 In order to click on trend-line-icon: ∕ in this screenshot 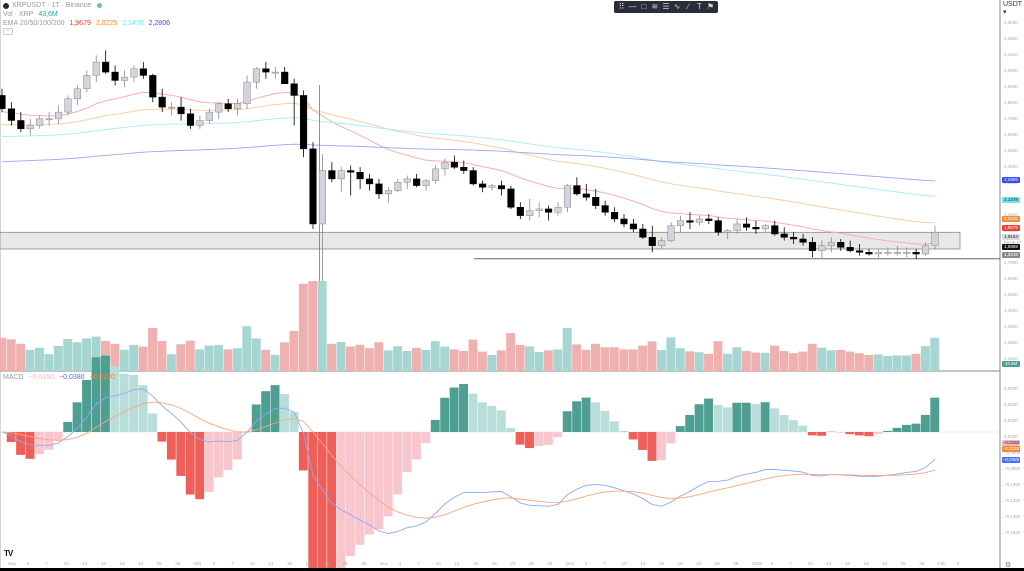, I will do `click(688, 6)`.